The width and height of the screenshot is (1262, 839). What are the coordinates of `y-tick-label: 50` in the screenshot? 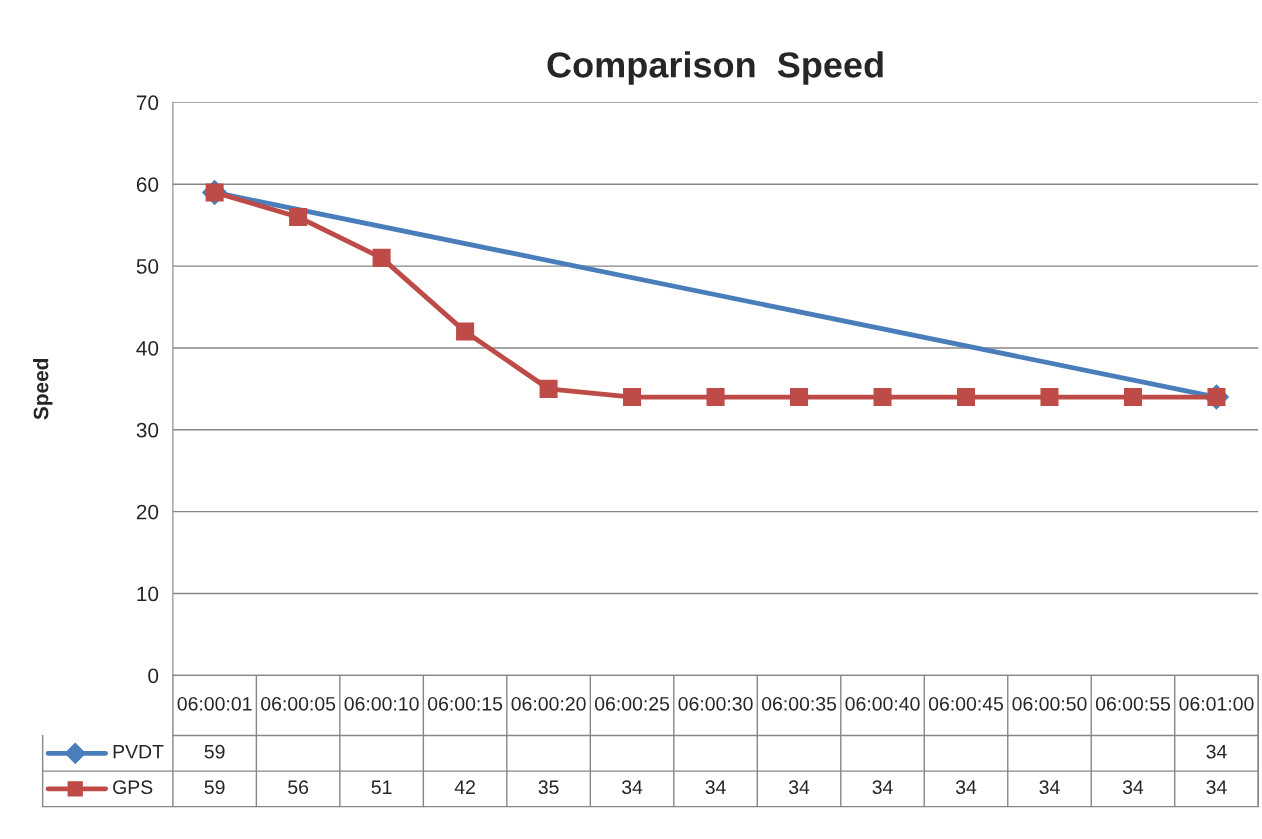 It's located at (147, 266).